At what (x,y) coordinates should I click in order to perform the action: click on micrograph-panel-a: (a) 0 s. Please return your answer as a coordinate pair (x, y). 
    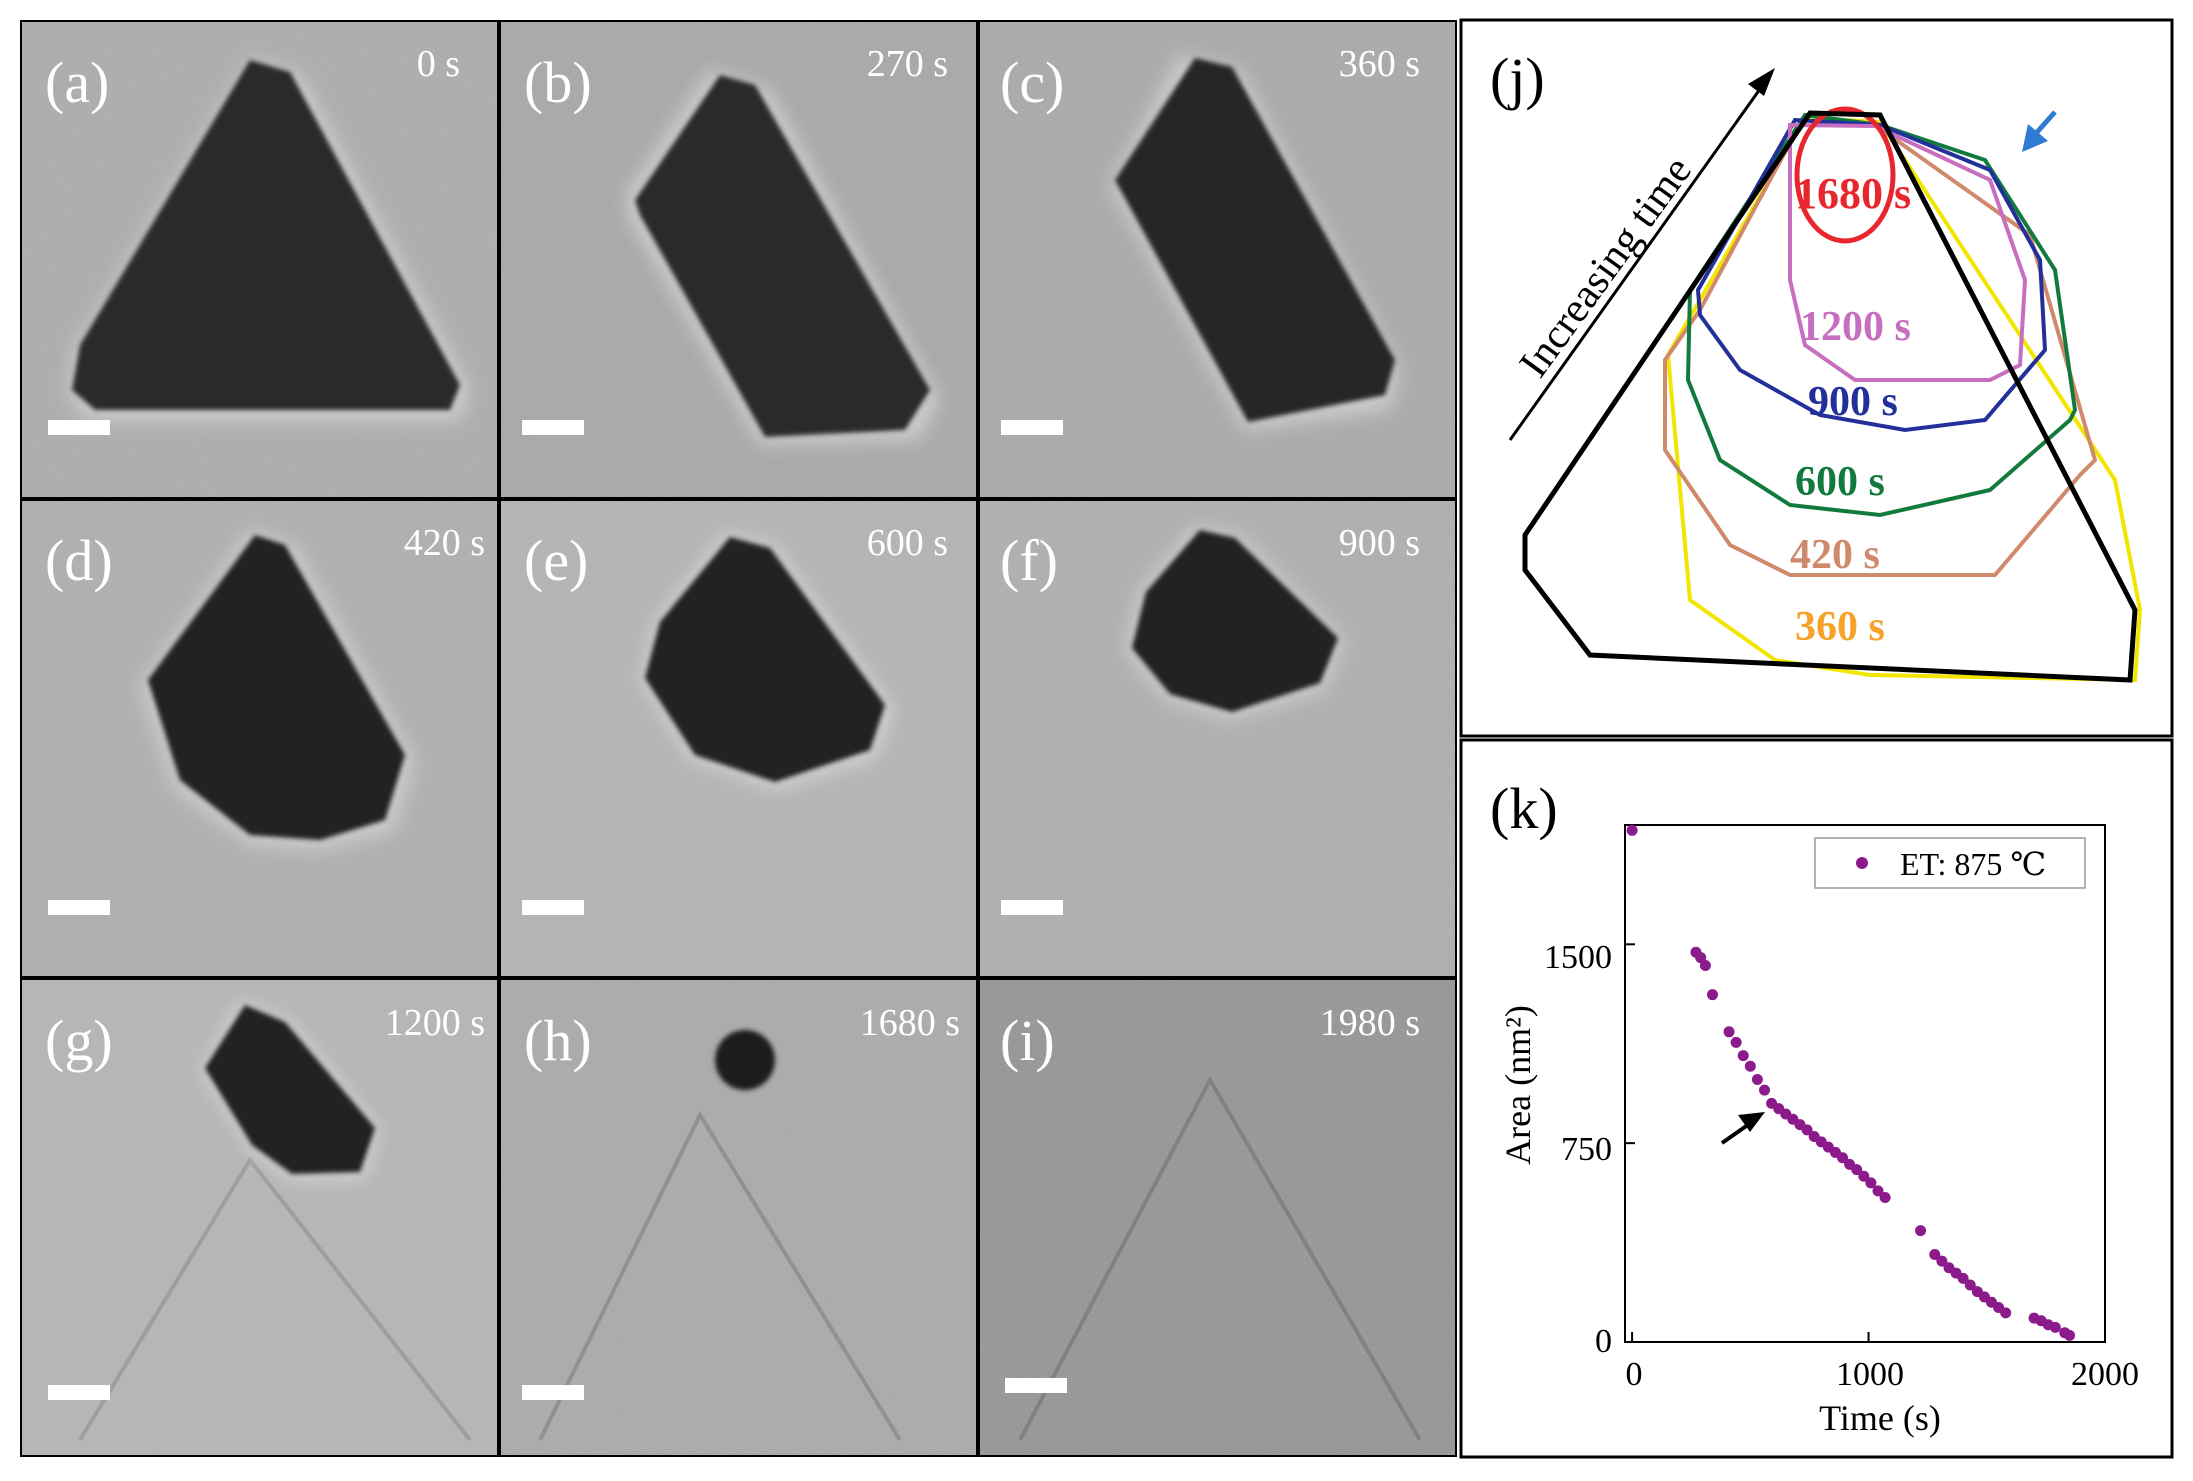
    Looking at the image, I should click on (259, 259).